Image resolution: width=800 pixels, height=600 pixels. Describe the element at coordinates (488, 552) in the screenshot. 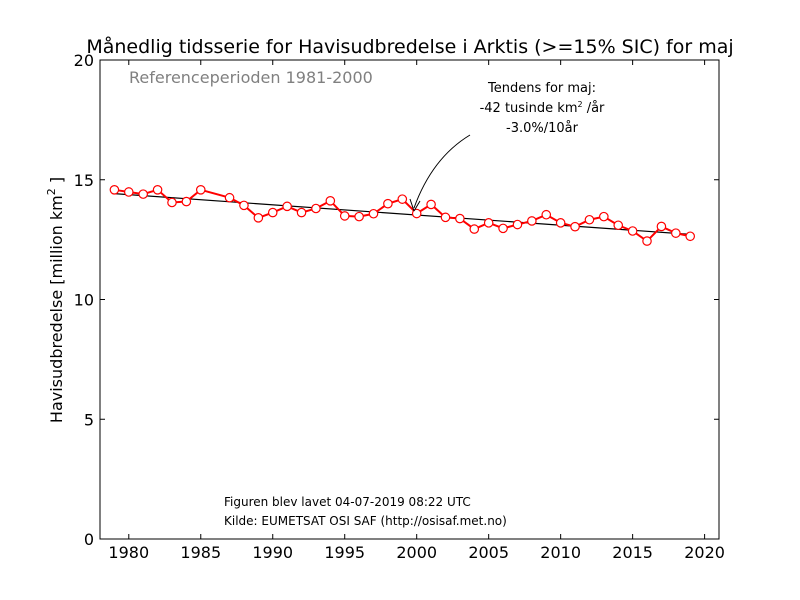

I see `x-tick-label: 2005` at that location.